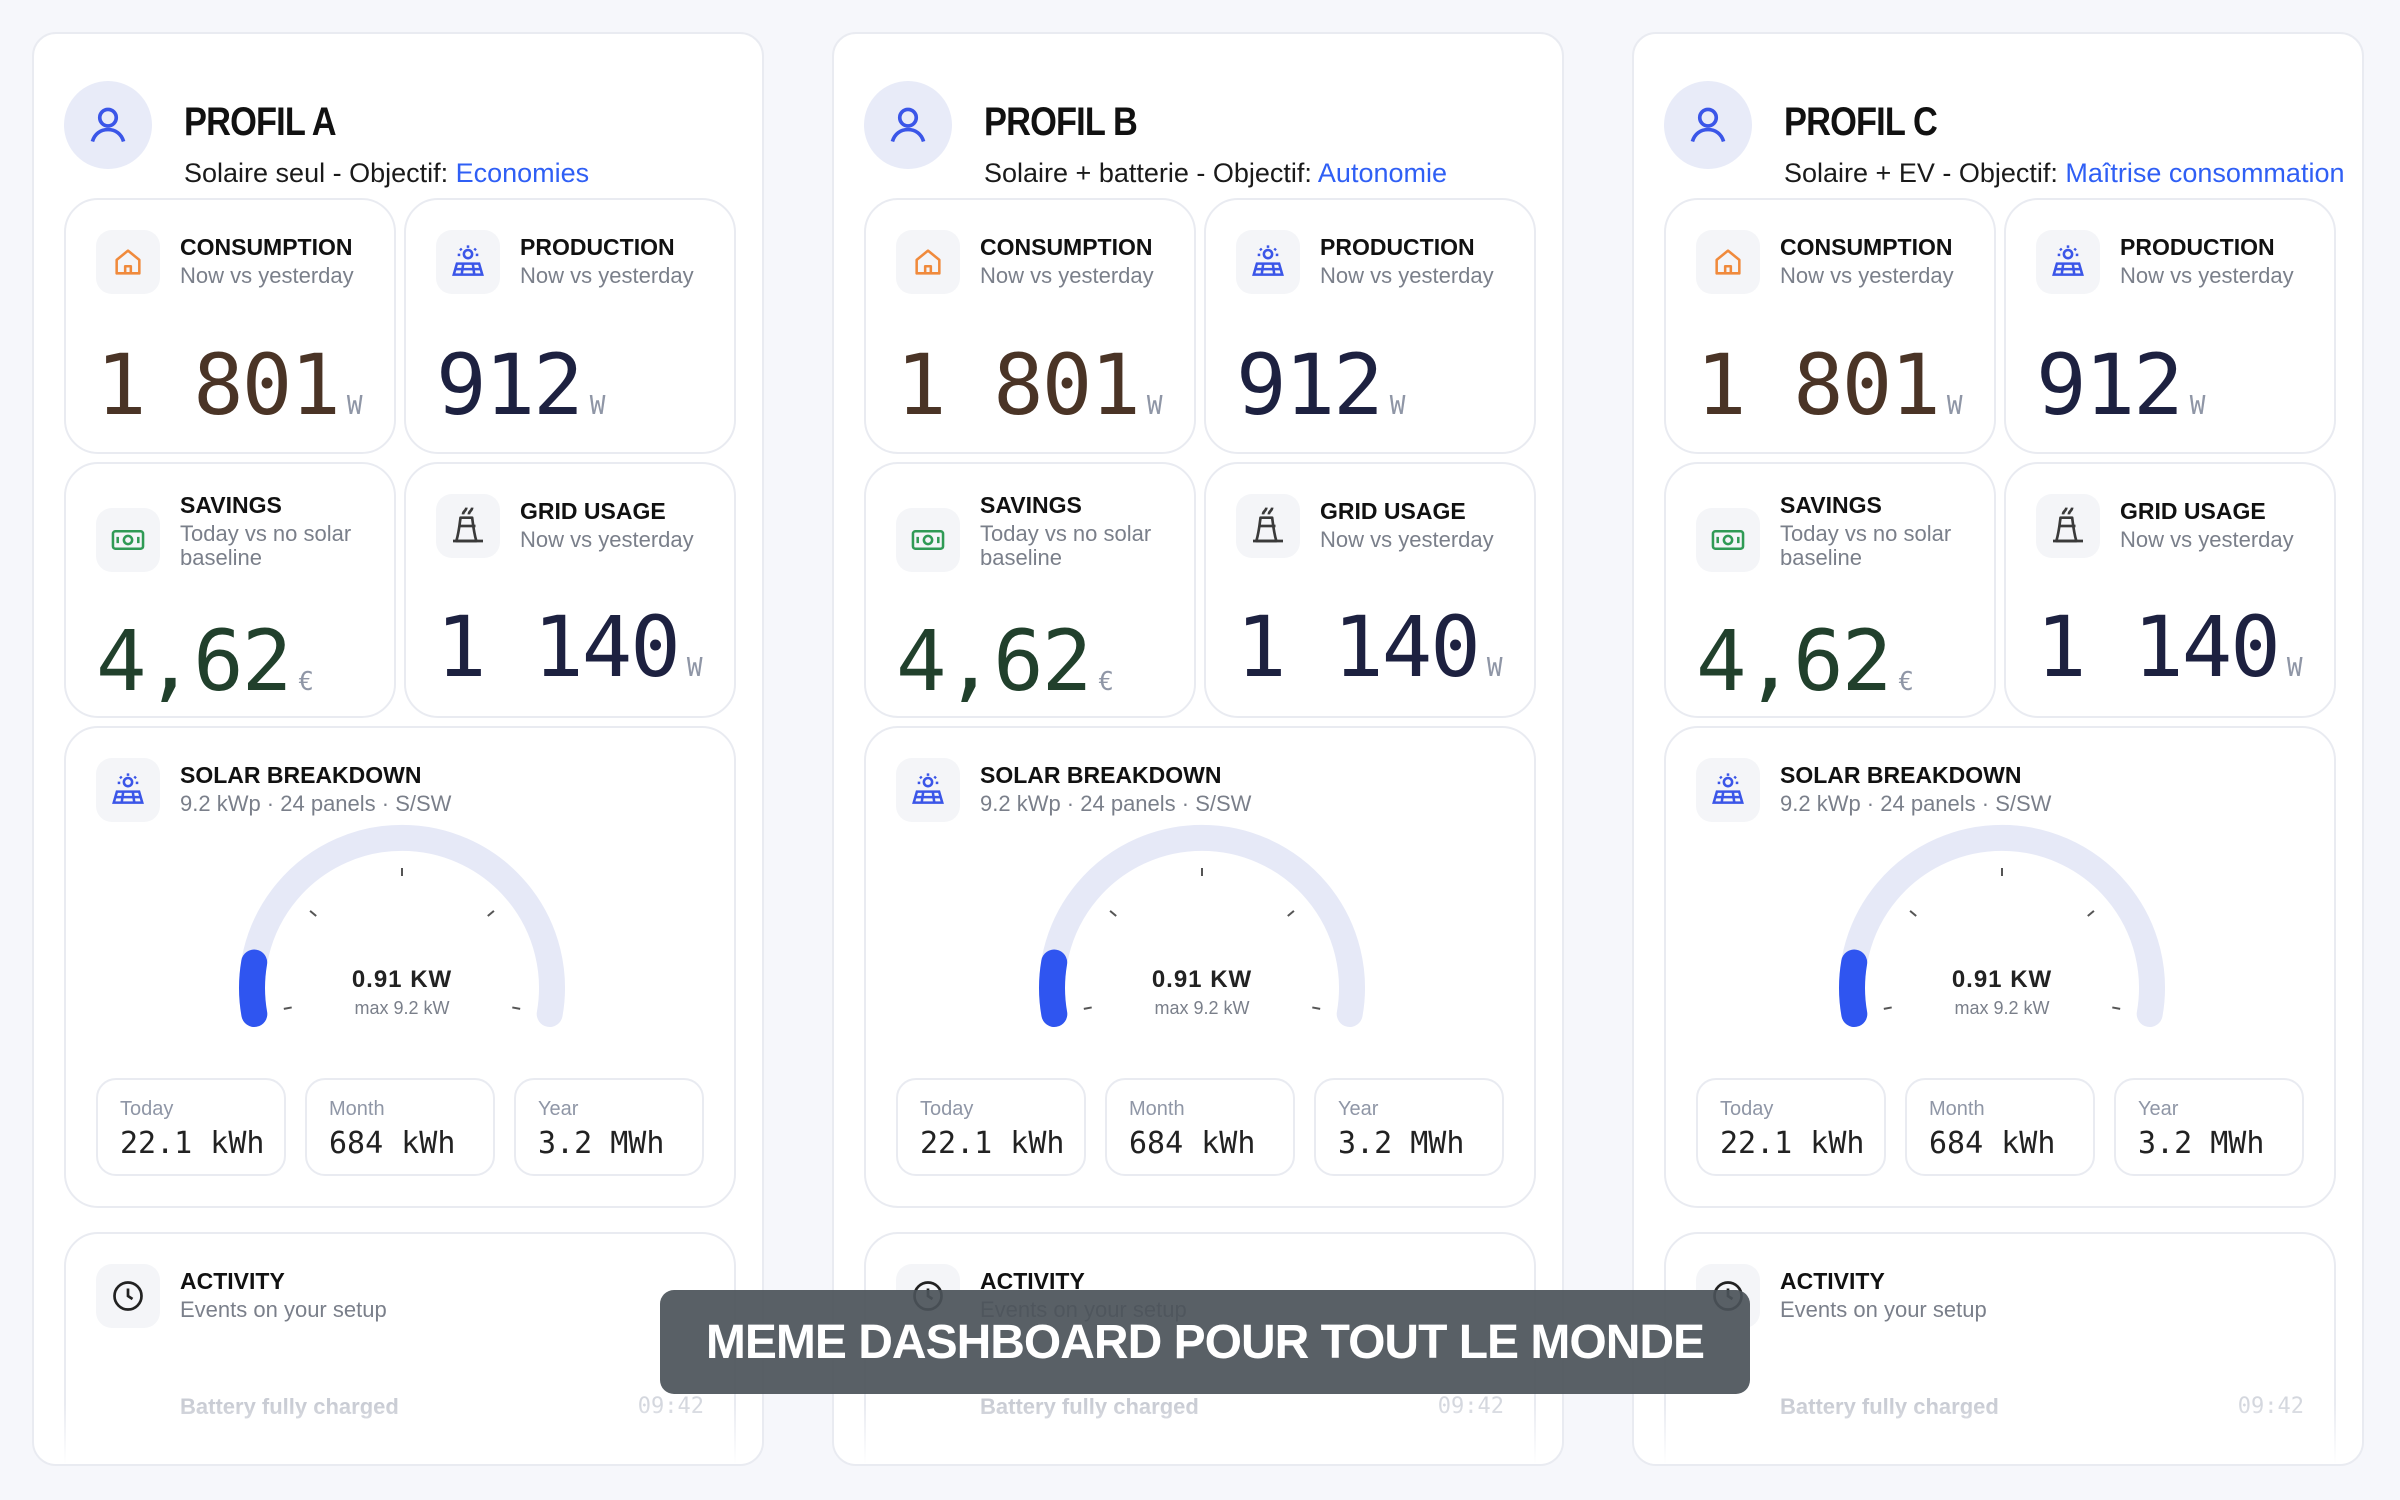 The height and width of the screenshot is (1500, 2400). I want to click on gauge-track, so click(1202, 925).